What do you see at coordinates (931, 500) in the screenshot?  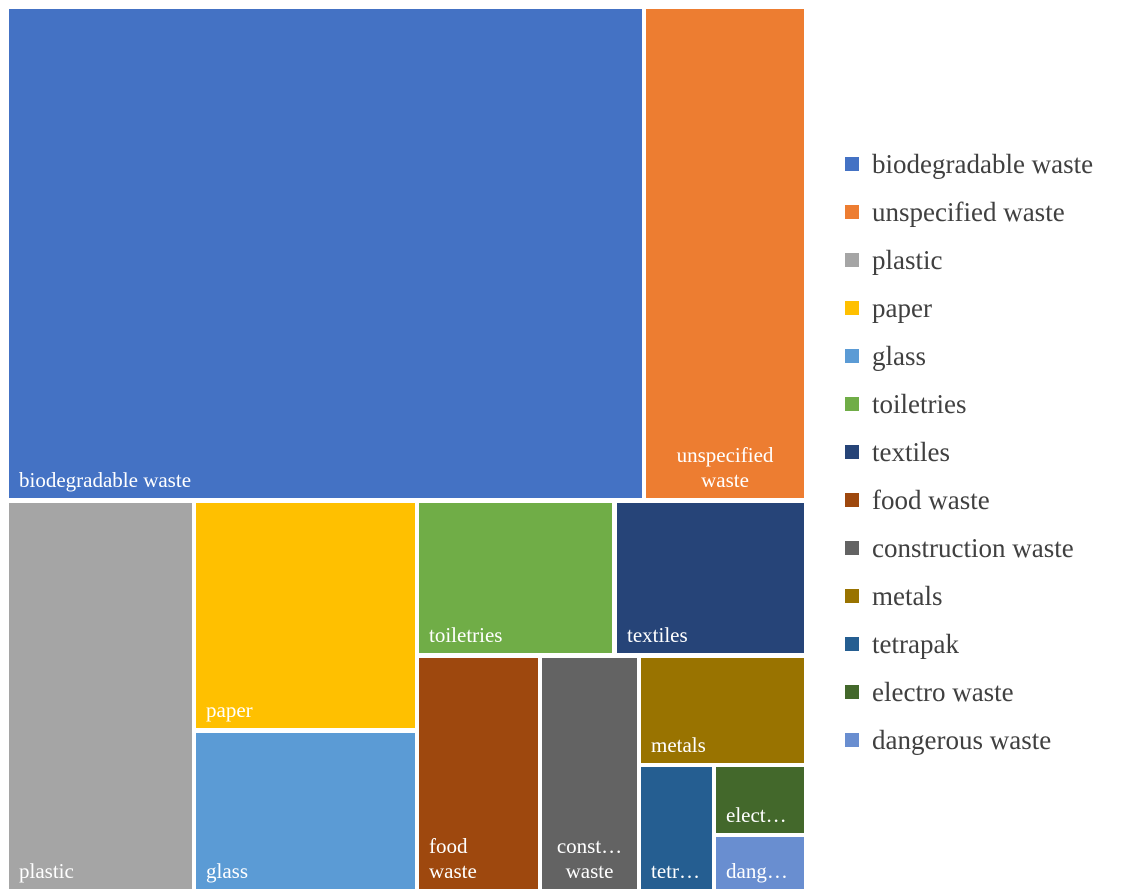 I see `legend-label-food-waste: food waste` at bounding box center [931, 500].